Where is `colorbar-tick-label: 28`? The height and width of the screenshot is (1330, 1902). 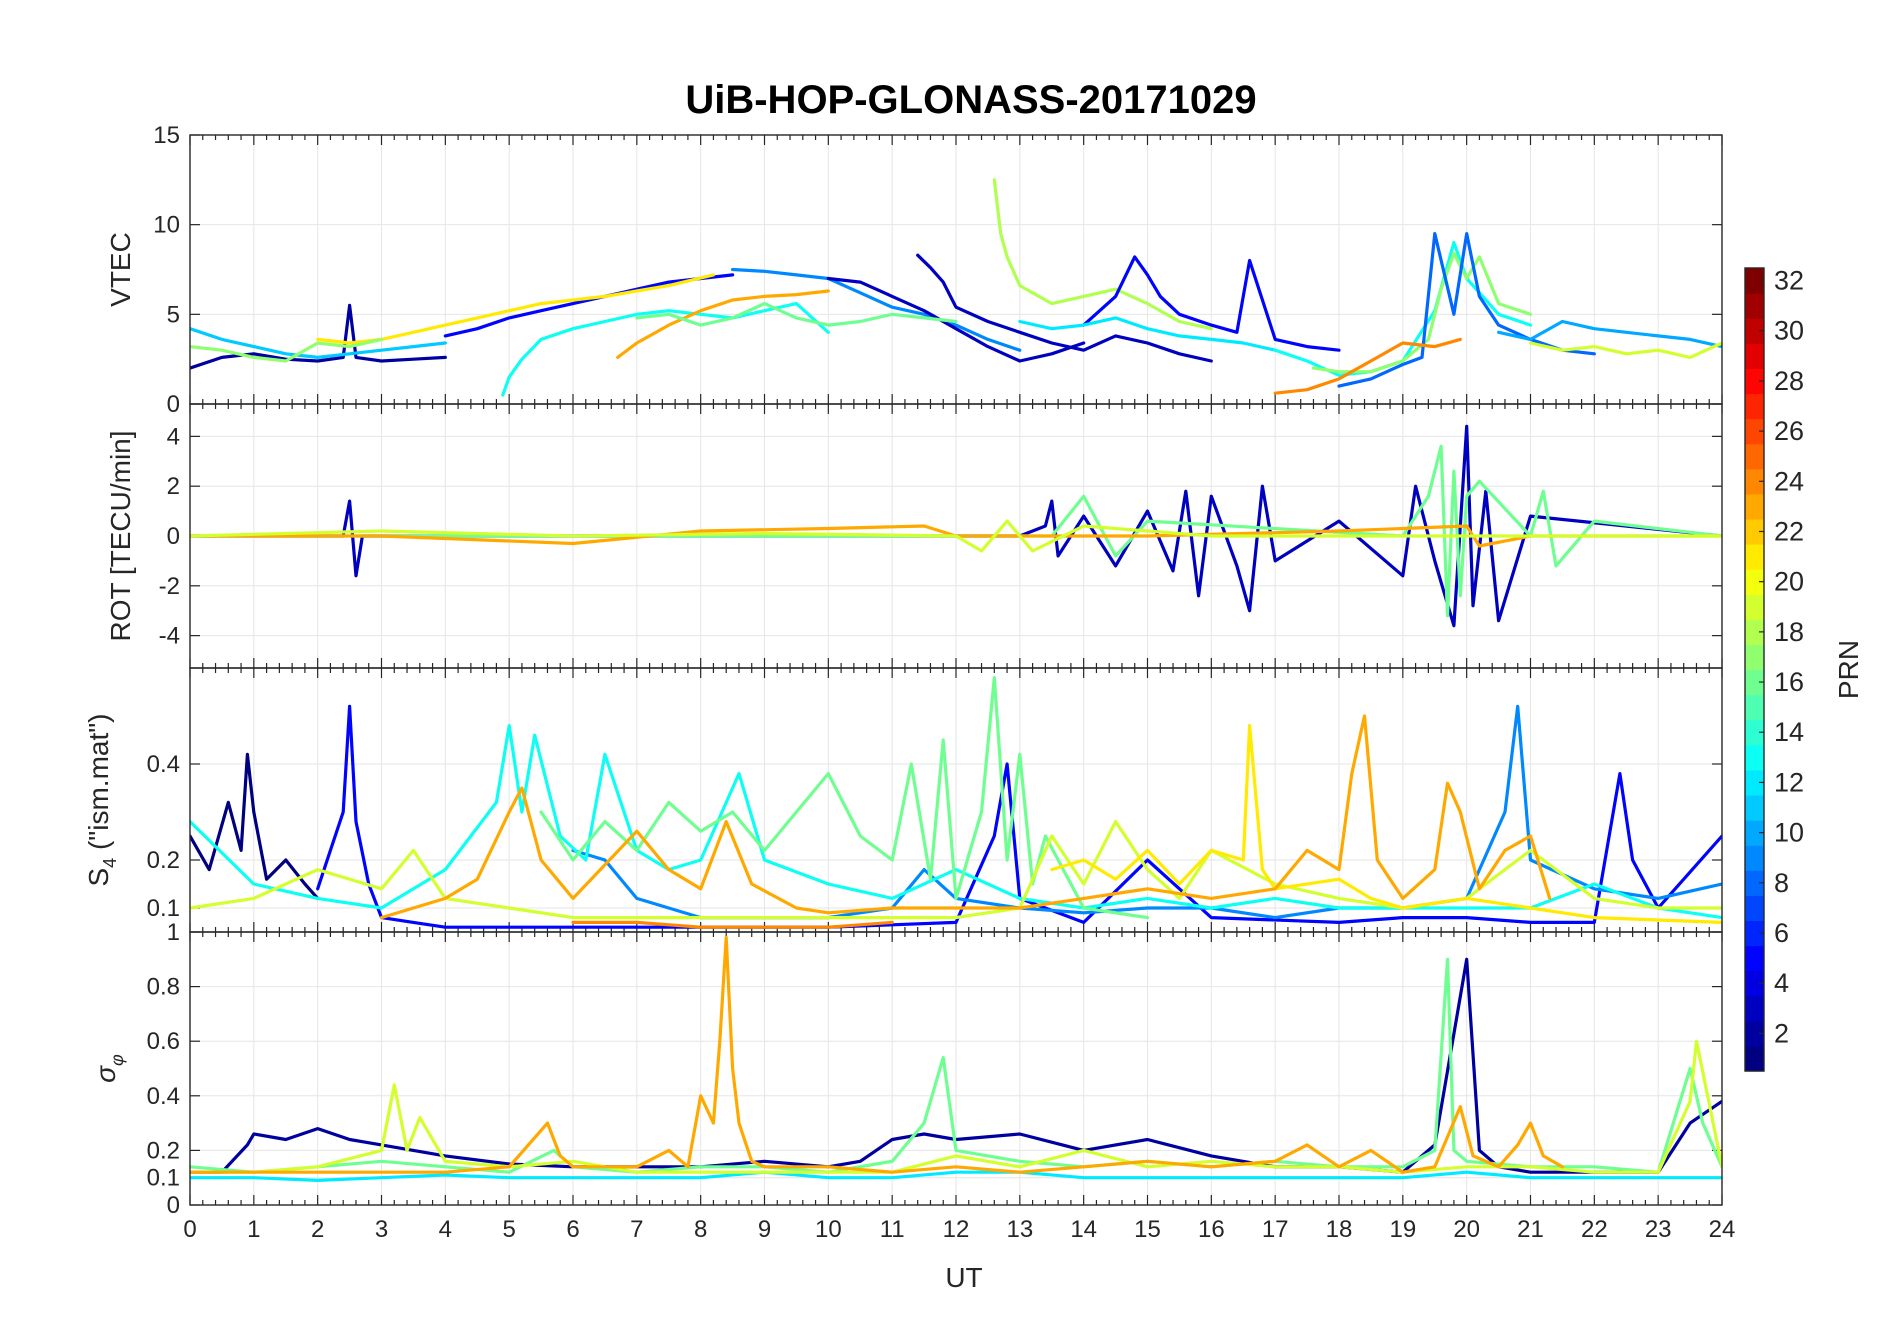
colorbar-tick-label: 28 is located at coordinates (1789, 381).